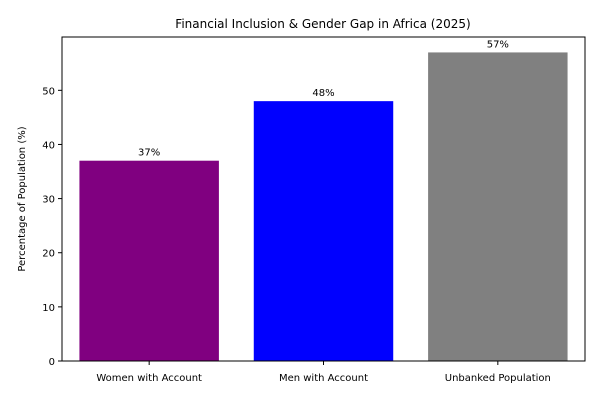 Image resolution: width=600 pixels, height=400 pixels. Describe the element at coordinates (323, 93) in the screenshot. I see `bar-value-label: 48%` at that location.